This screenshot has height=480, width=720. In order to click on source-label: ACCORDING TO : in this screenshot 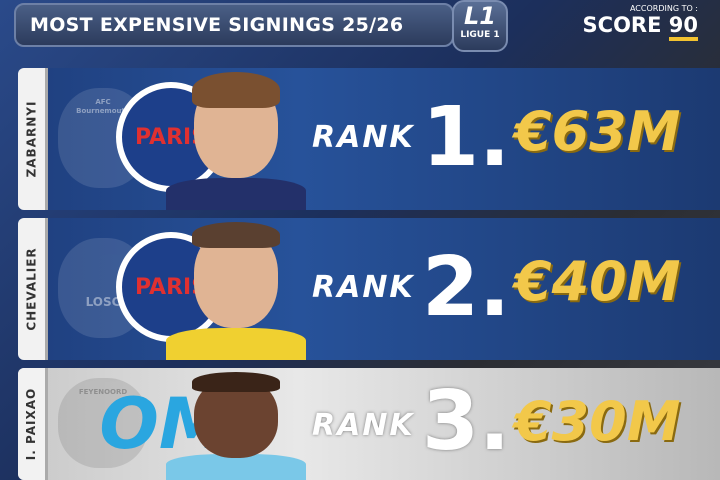, I will do `click(663, 8)`.